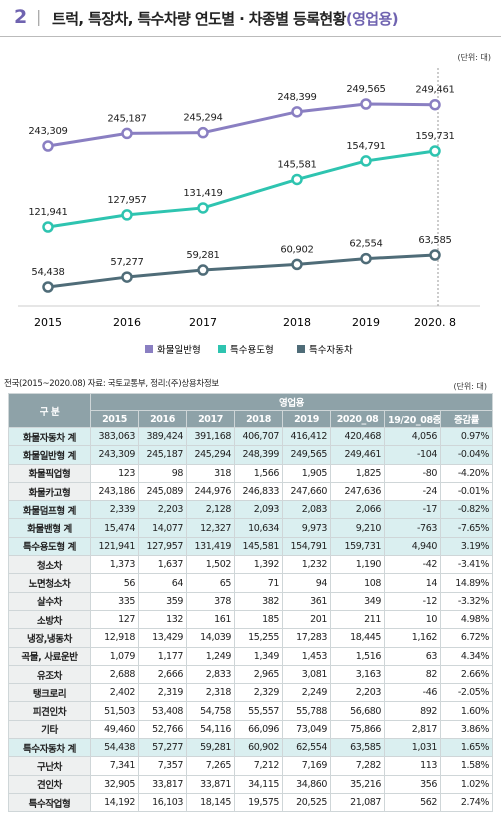 The image size is (501, 816). I want to click on cell: 1,373, so click(114, 565).